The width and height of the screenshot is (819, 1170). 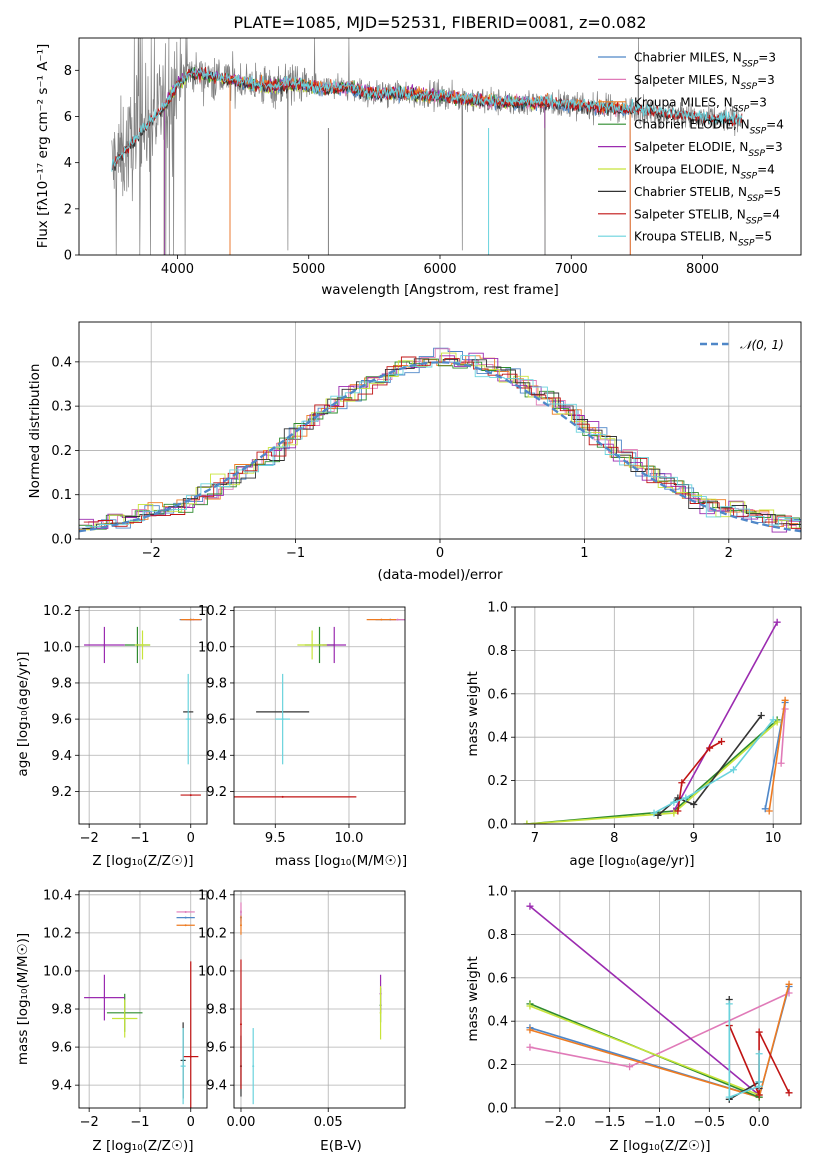 What do you see at coordinates (705, 60) in the screenshot?
I see `legend-label: Chabrier MILES, NSSP=3` at bounding box center [705, 60].